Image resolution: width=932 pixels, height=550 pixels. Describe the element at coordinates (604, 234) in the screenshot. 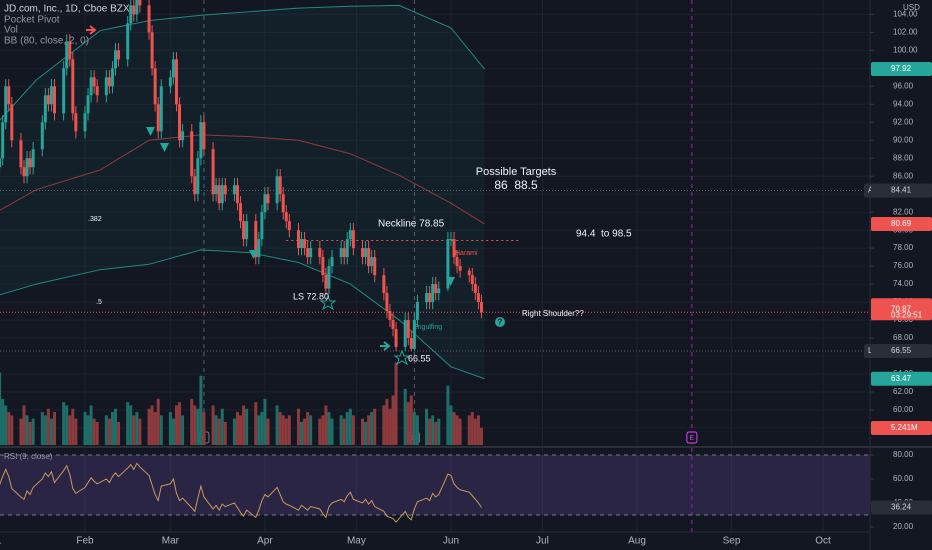

I see `annotation: 94.4 to 98.5` at that location.